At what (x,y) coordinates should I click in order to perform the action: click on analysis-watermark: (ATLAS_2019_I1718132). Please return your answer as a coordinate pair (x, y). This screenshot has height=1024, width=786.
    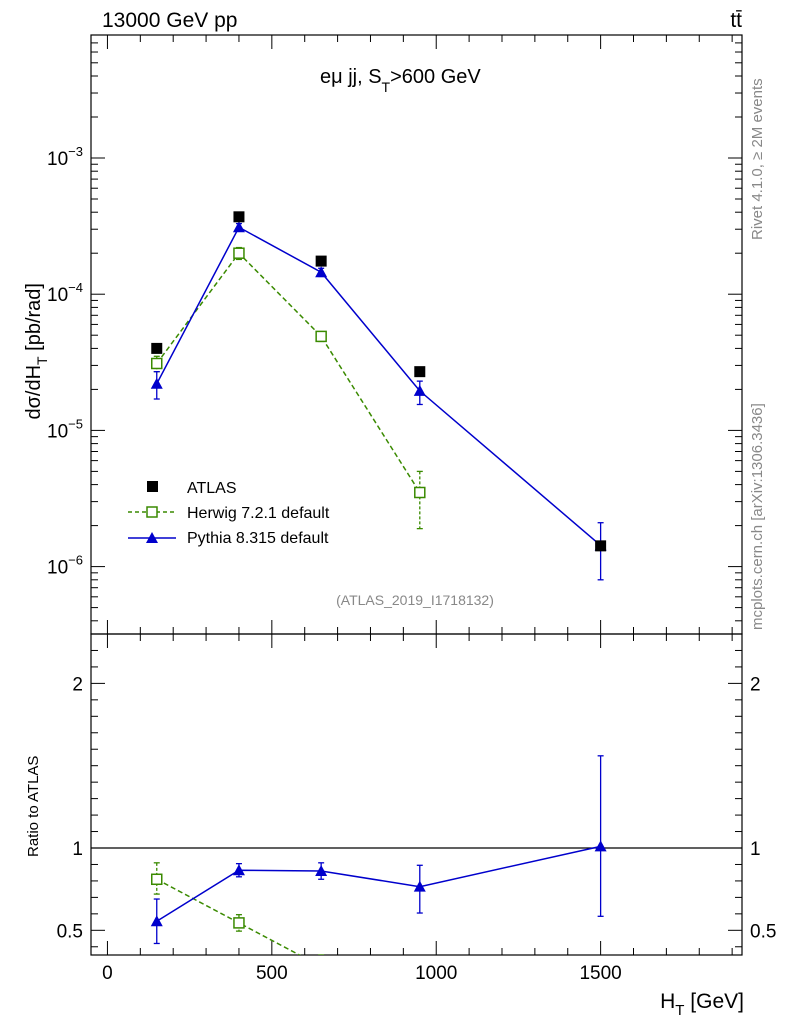
    Looking at the image, I should click on (415, 600).